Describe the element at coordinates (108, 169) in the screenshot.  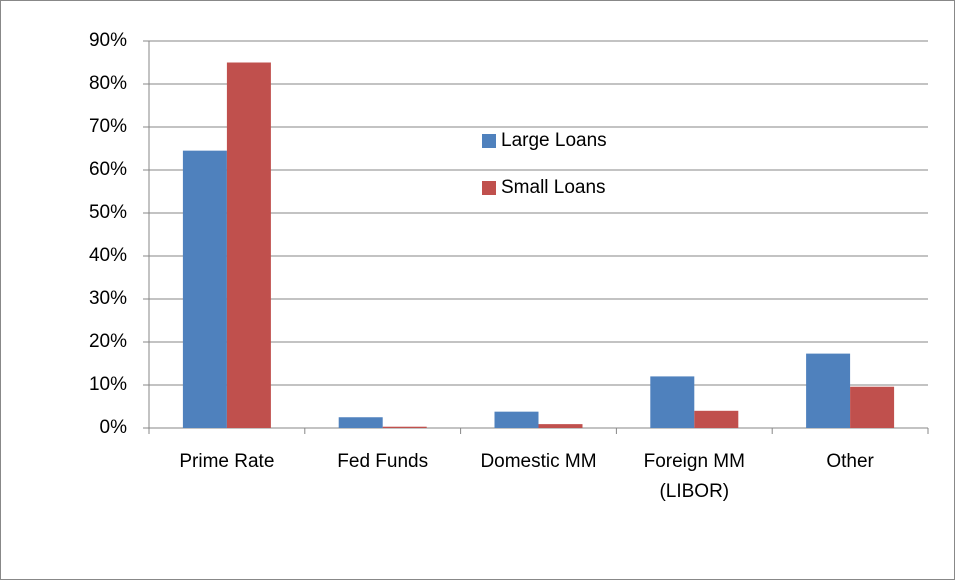
I see `y-tick-label: 60%` at that location.